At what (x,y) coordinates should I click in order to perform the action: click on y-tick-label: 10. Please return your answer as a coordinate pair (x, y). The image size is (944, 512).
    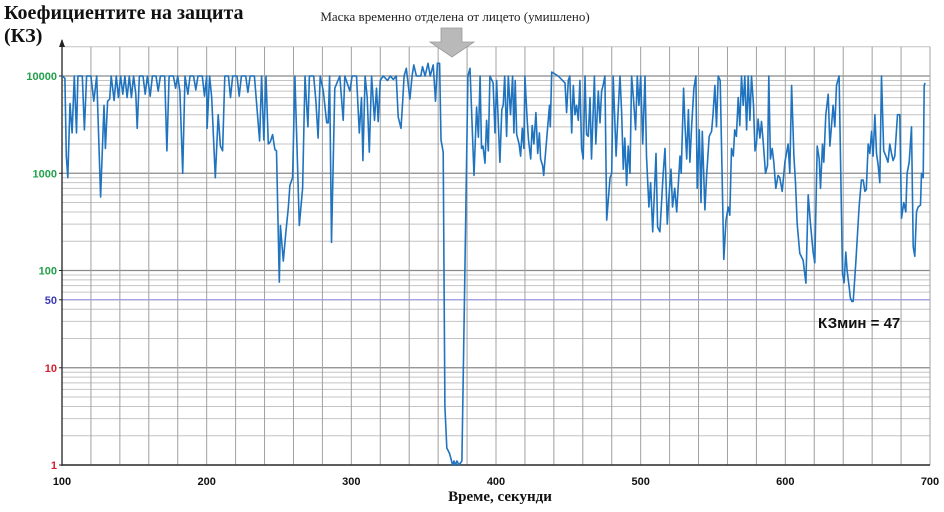
    Looking at the image, I should click on (51, 369).